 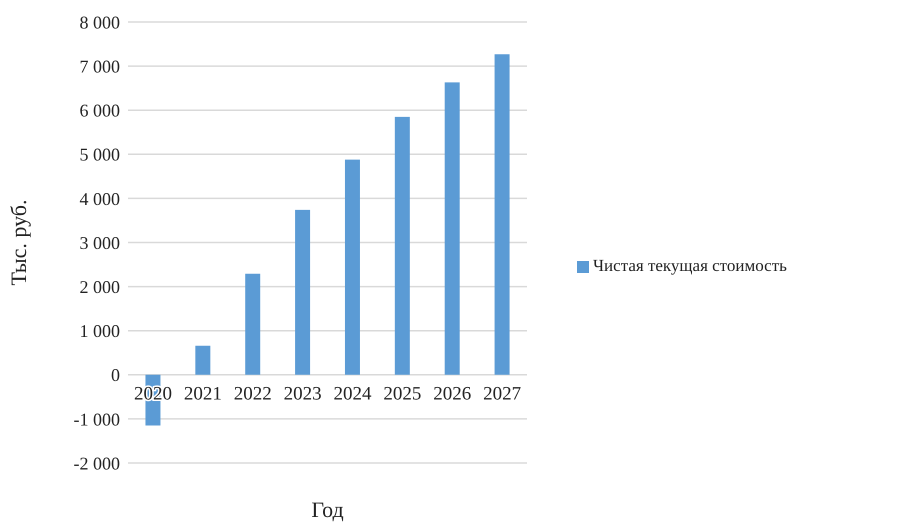 I want to click on y-tick-label: 5 000, so click(x=100, y=154).